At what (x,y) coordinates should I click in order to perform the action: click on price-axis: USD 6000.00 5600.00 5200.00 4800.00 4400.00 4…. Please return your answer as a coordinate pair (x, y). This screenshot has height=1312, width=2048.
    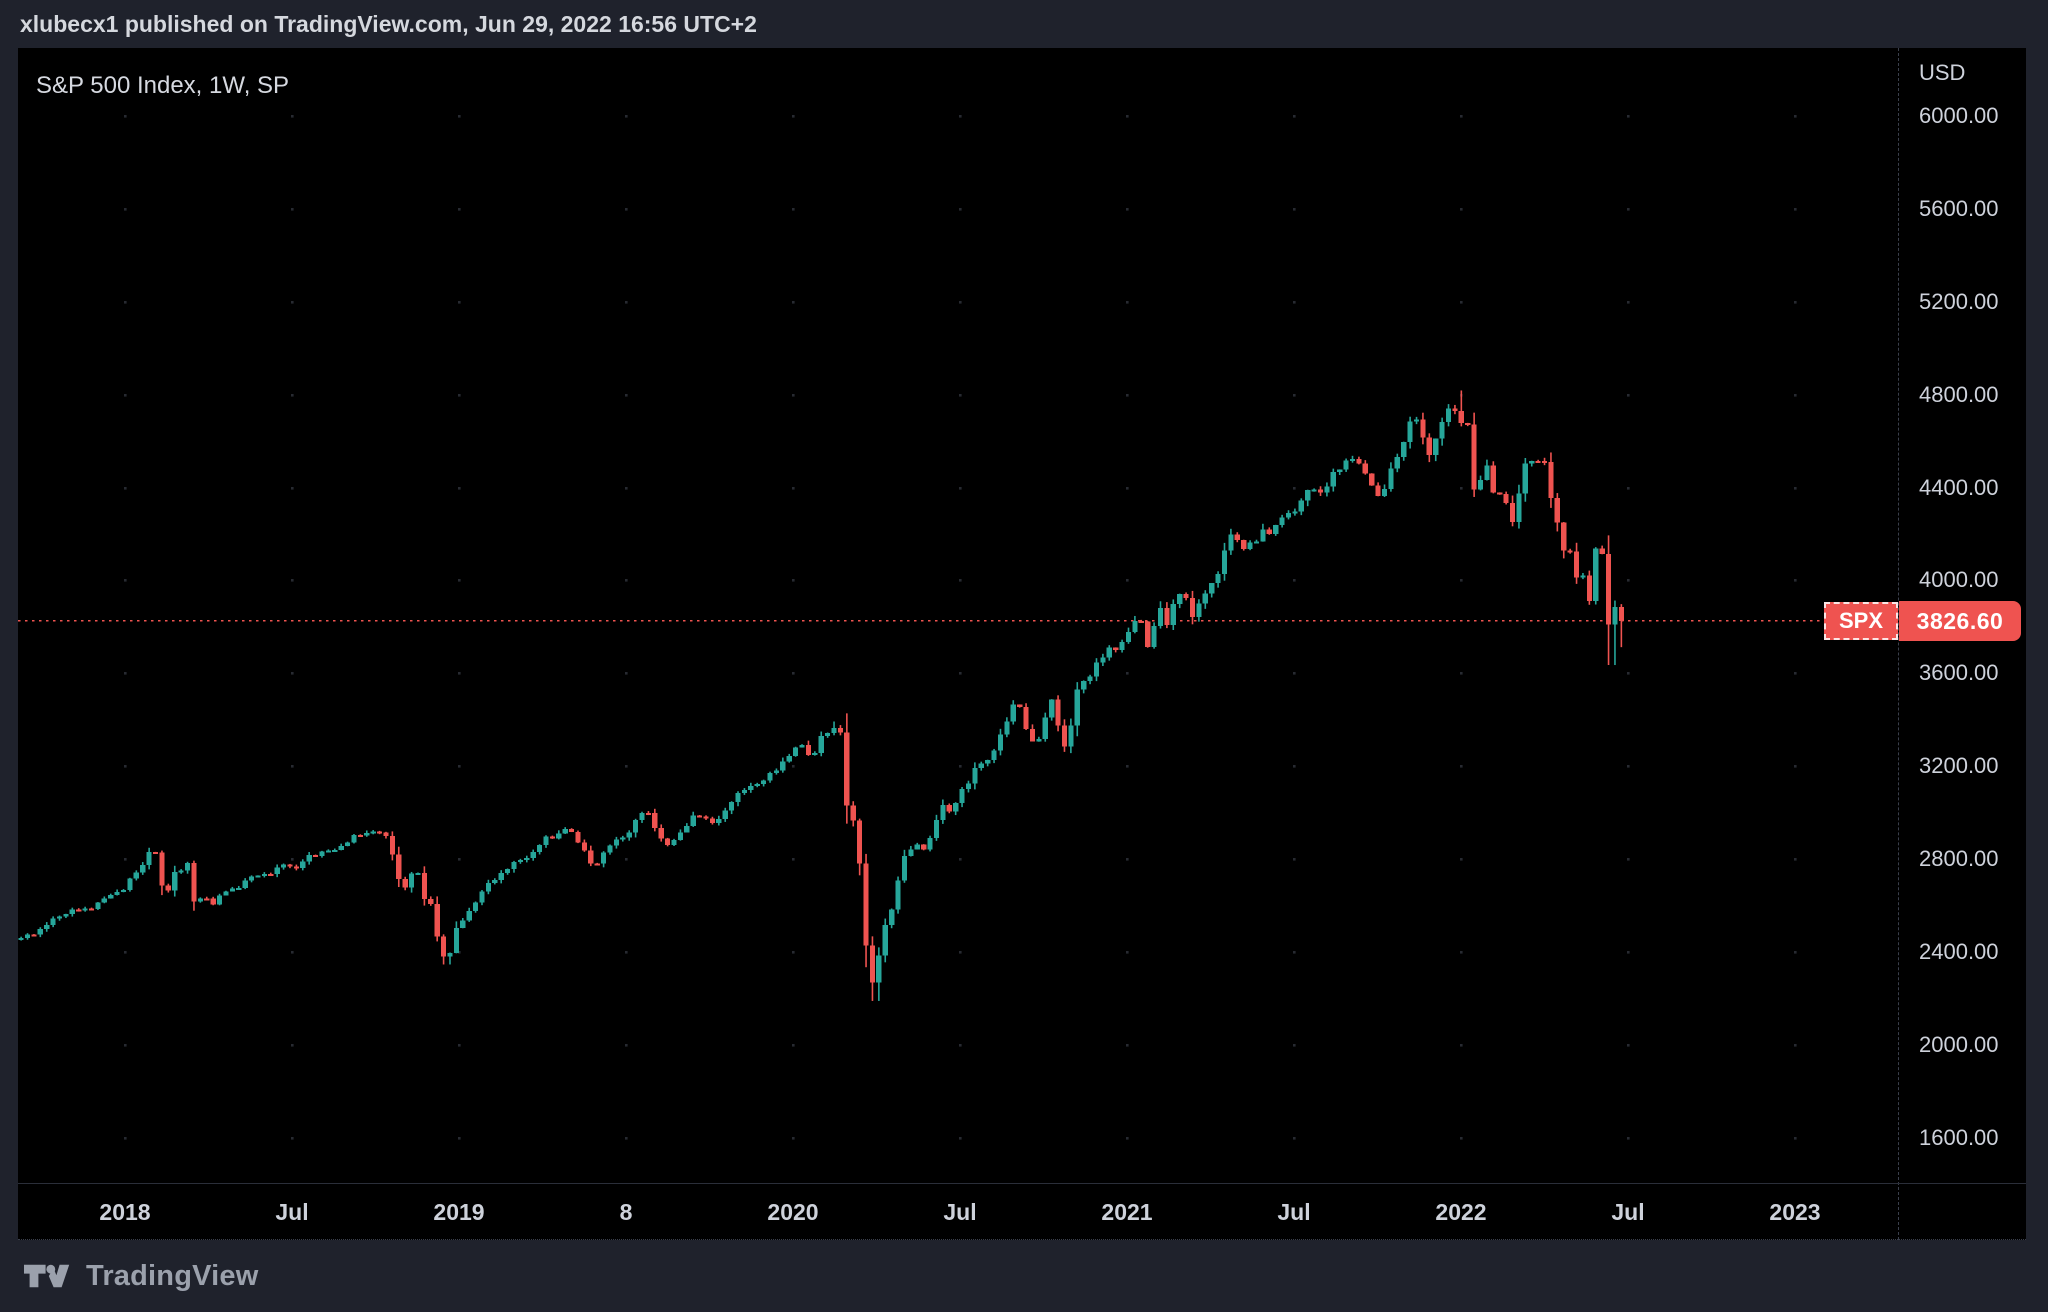
    Looking at the image, I should click on (1962, 644).